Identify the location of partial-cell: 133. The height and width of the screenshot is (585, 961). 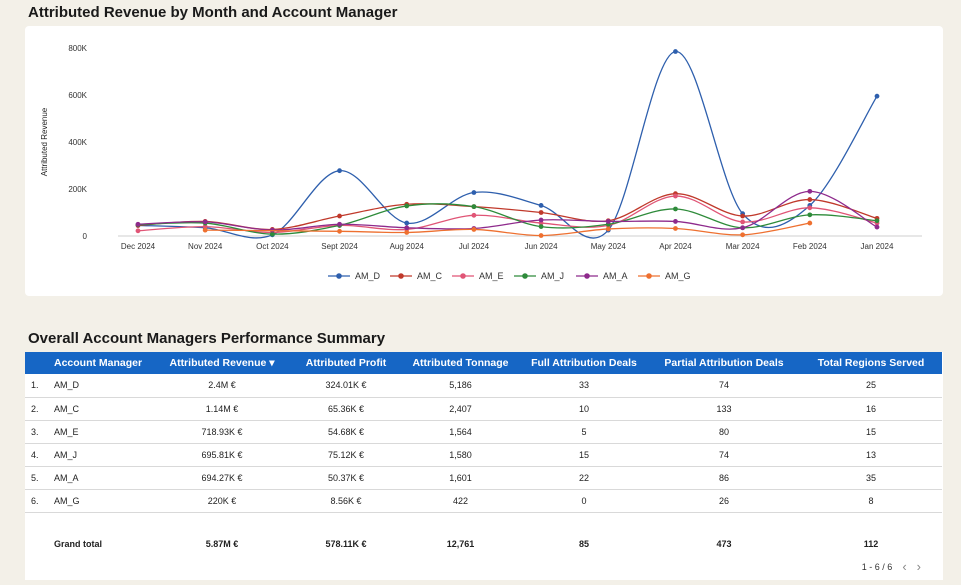
(724, 408).